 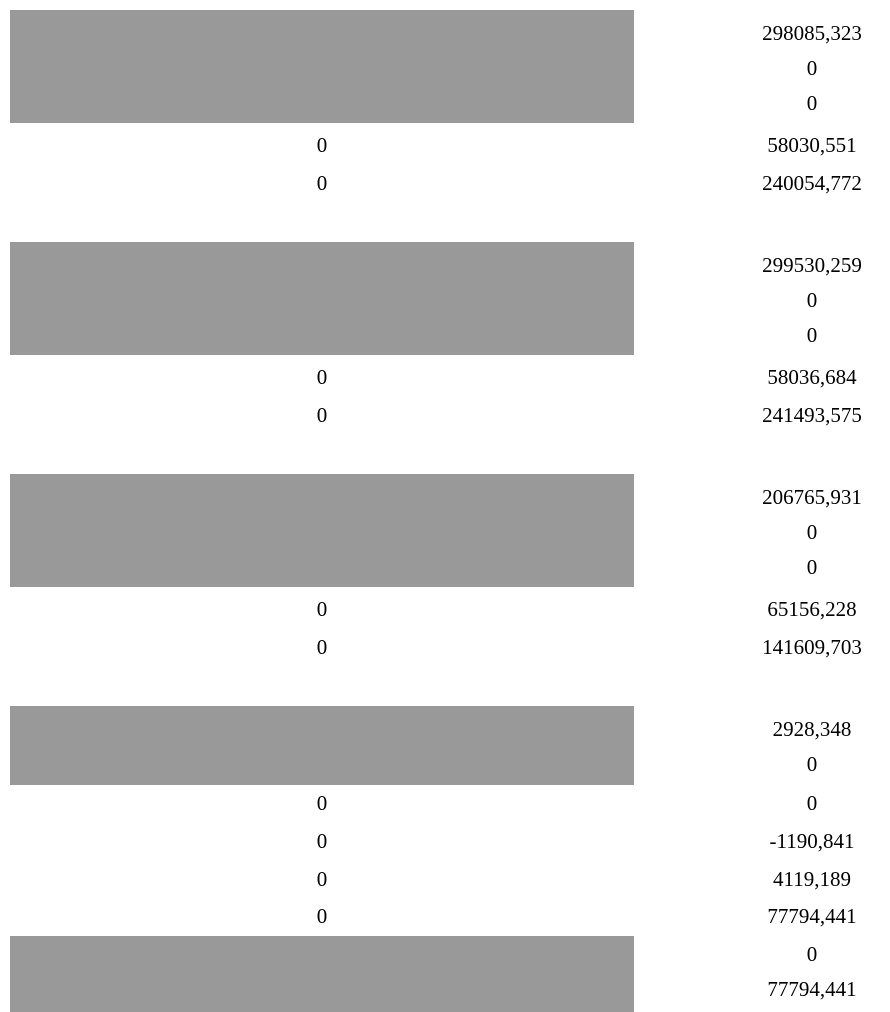 What do you see at coordinates (445, 377) in the screenshot?
I see `table-row: 0 58036,684` at bounding box center [445, 377].